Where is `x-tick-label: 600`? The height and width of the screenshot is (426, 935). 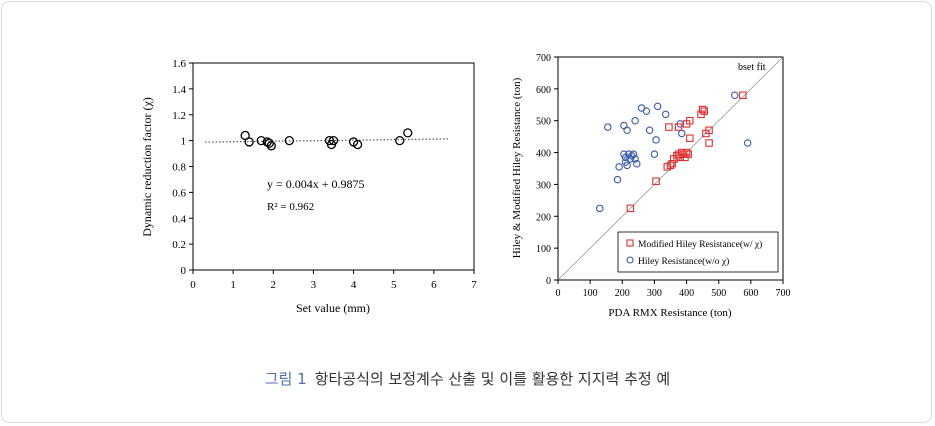
x-tick-label: 600 is located at coordinates (750, 293).